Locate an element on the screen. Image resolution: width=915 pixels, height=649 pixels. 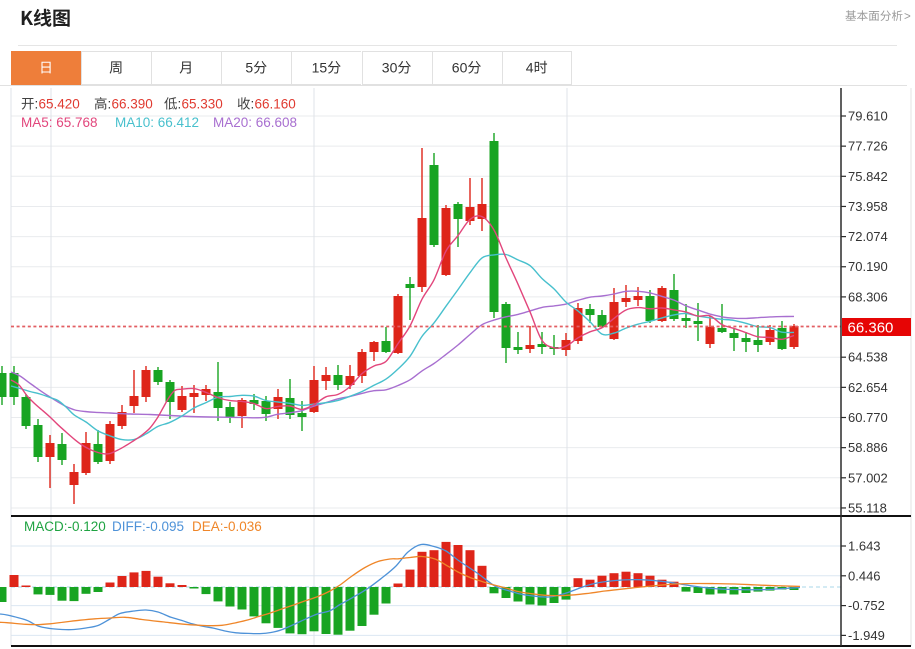
svg-text: 15 is located at coordinates (320, 68).